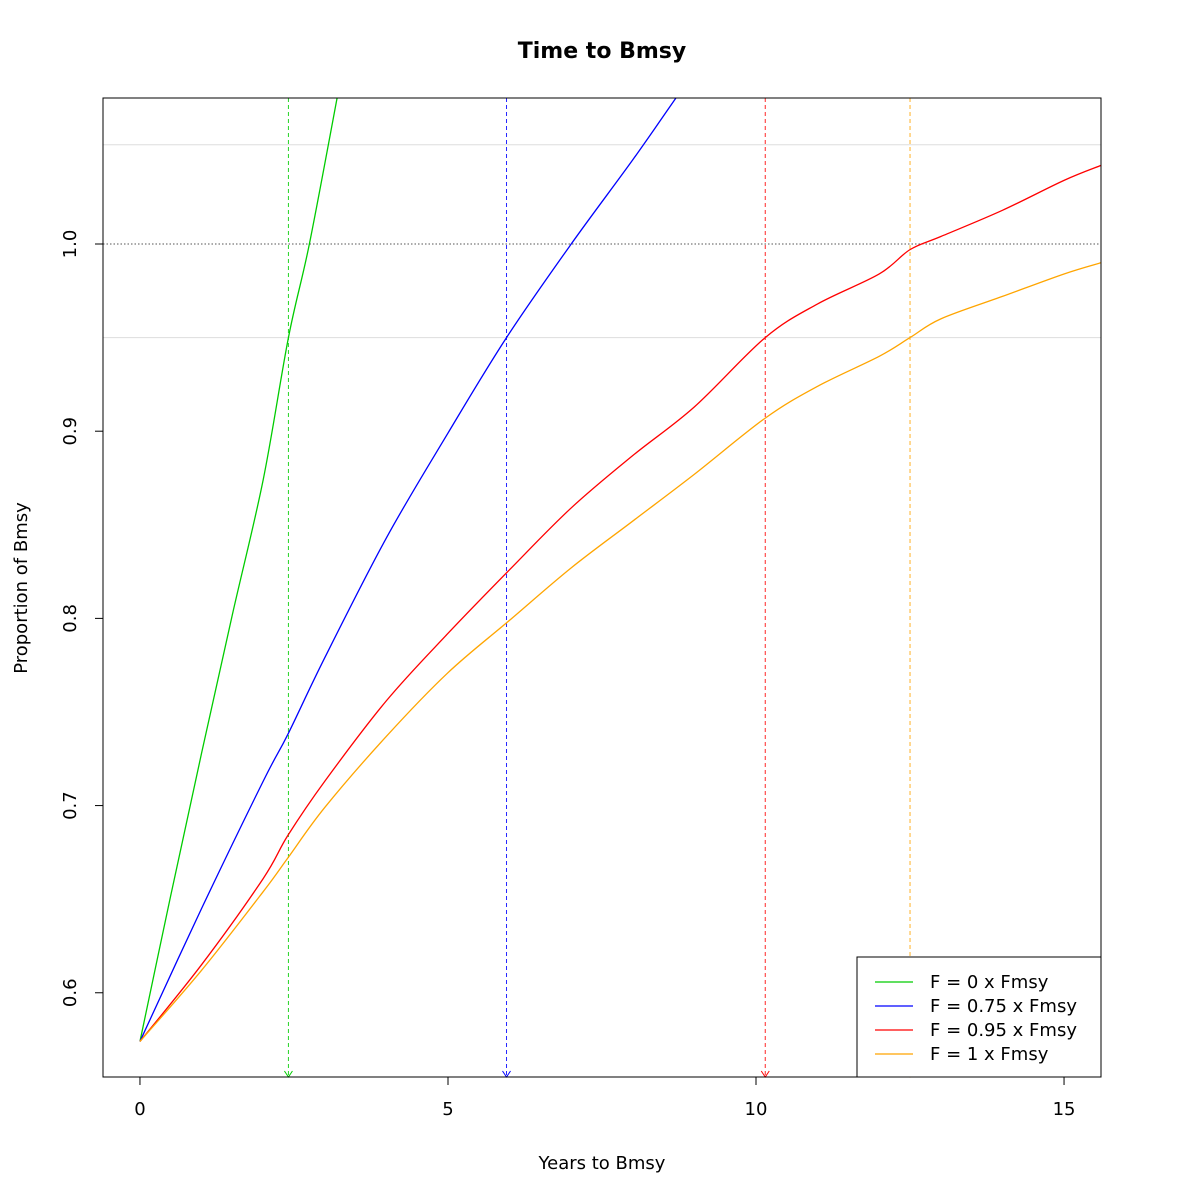 The height and width of the screenshot is (1200, 1200). Describe the element at coordinates (70, 992) in the screenshot. I see `y-tick-label: 0.6` at that location.